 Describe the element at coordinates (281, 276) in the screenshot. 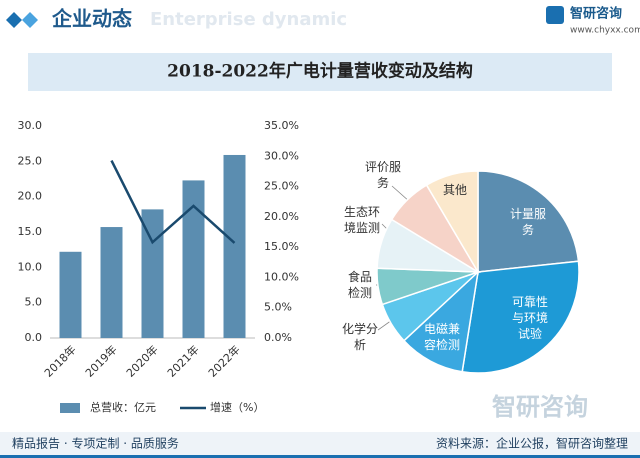

I see `y2-tick-label: 10.0%` at that location.